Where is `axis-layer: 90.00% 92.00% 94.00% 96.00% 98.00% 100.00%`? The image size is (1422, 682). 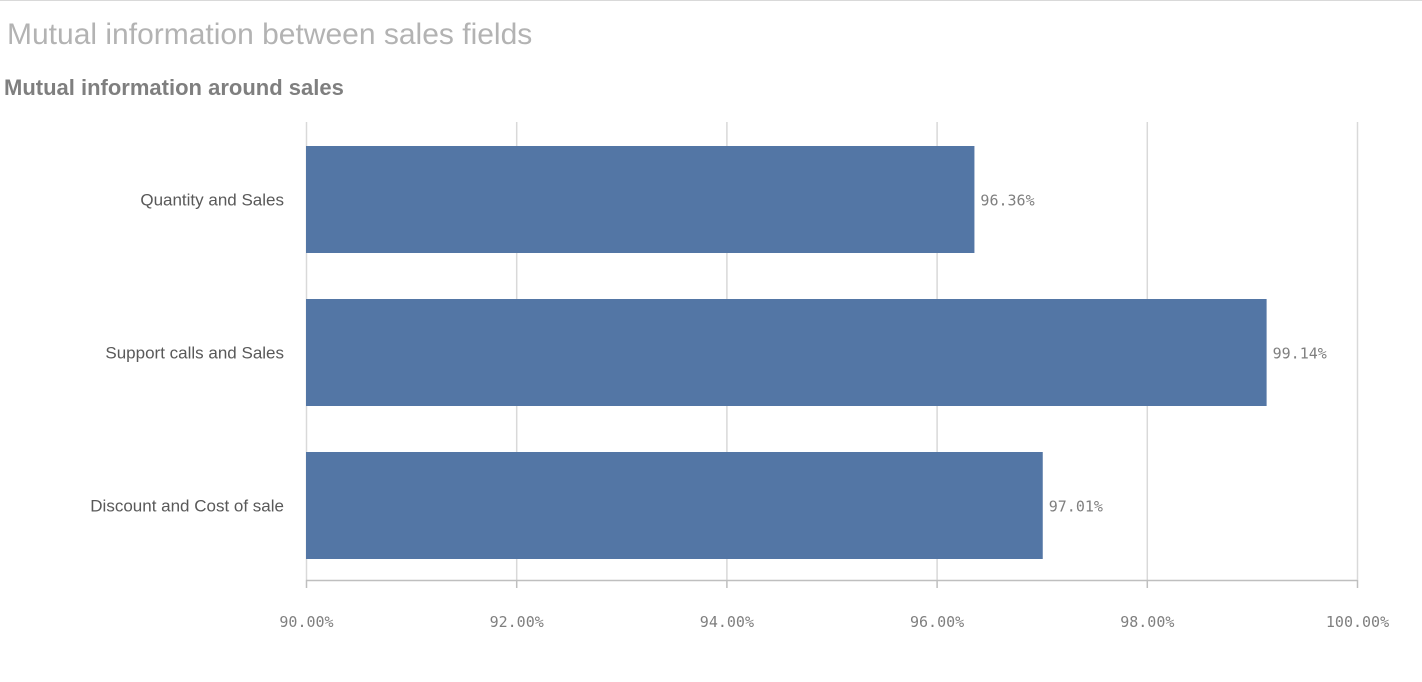
axis-layer: 90.00% 92.00% 94.00% 96.00% 98.00% 100.00% is located at coordinates (834, 605).